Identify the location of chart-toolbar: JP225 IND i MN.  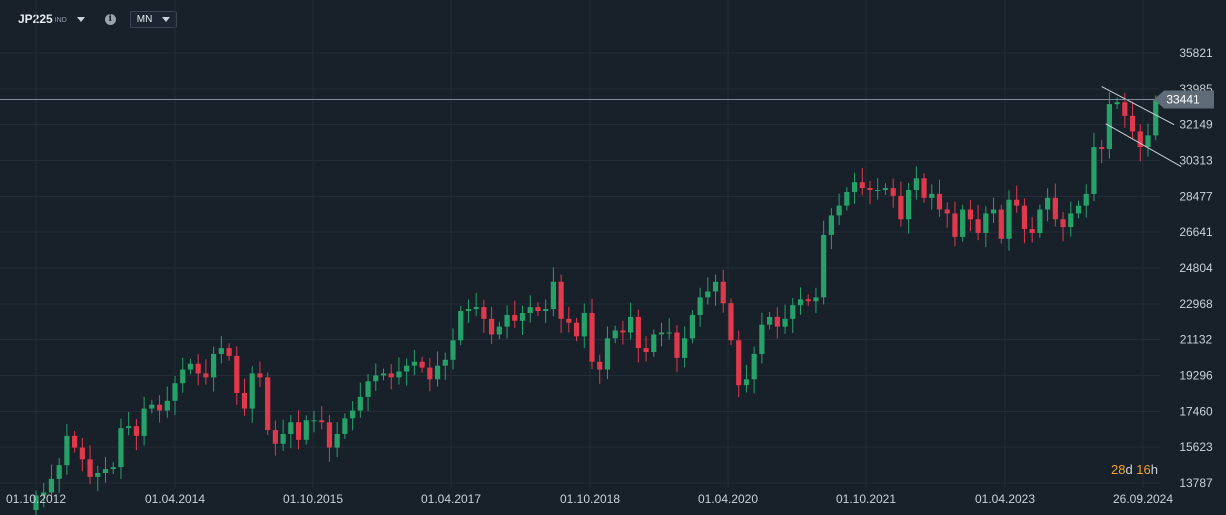
(98, 19).